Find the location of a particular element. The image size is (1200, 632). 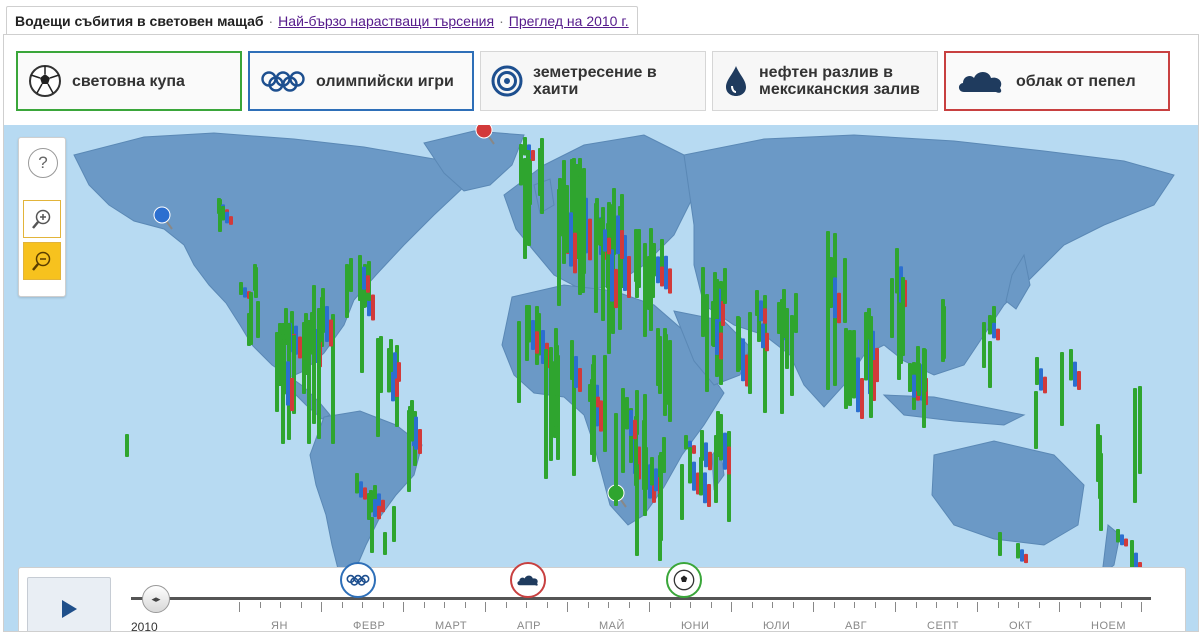

zoom-in-button is located at coordinates (42, 219).